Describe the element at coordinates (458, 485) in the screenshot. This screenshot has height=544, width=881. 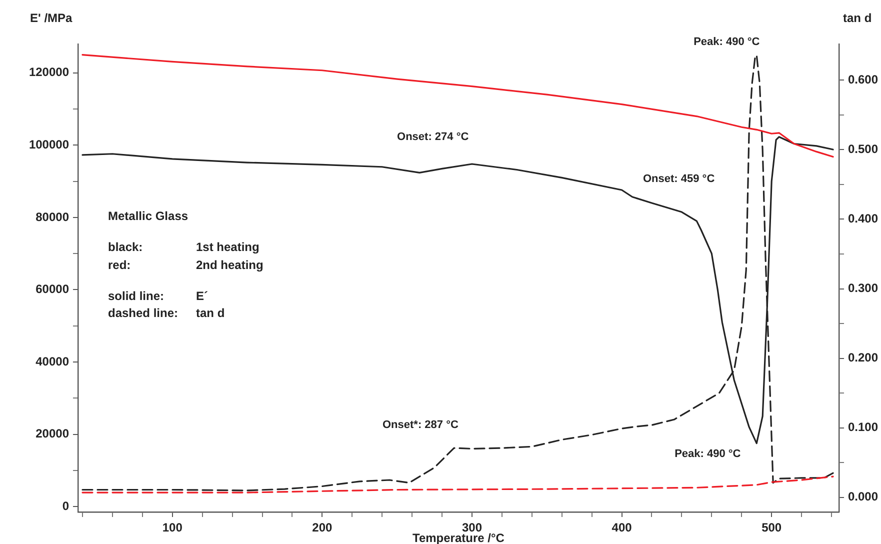
I see `line-series` at that location.